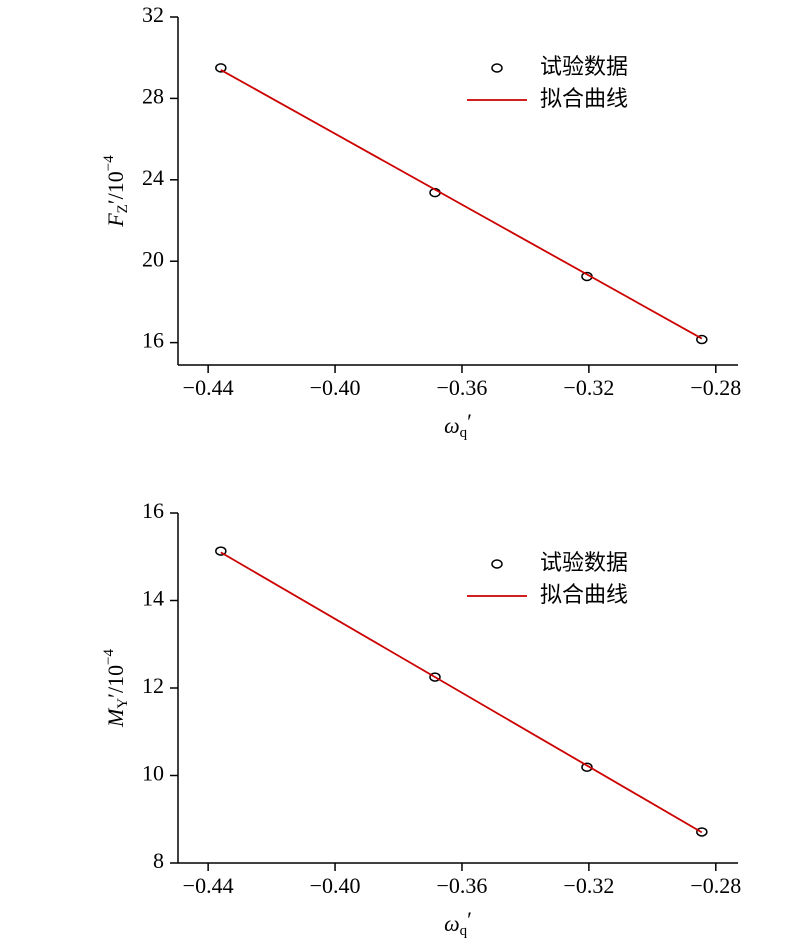  I want to click on label-part: F, so click(115, 220).